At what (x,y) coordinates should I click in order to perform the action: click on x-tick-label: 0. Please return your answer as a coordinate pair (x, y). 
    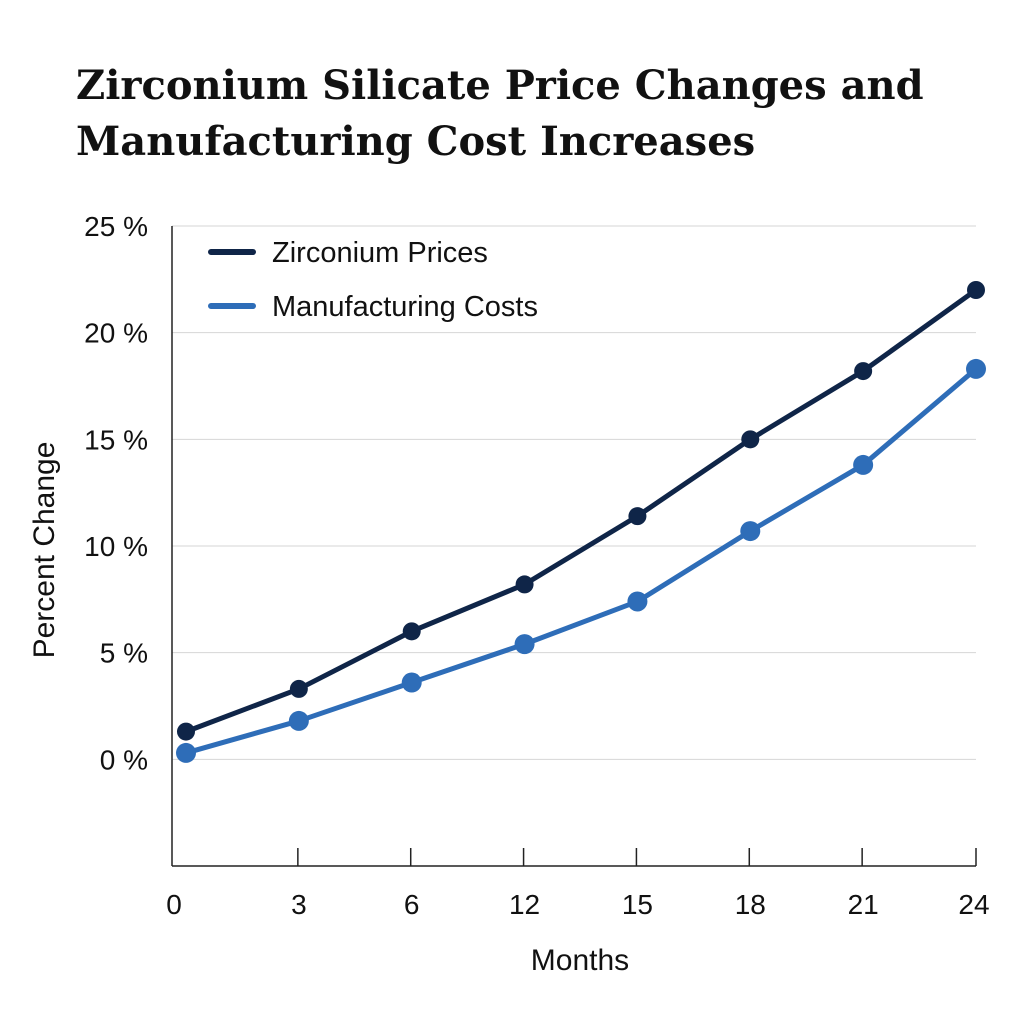
    Looking at the image, I should click on (174, 904).